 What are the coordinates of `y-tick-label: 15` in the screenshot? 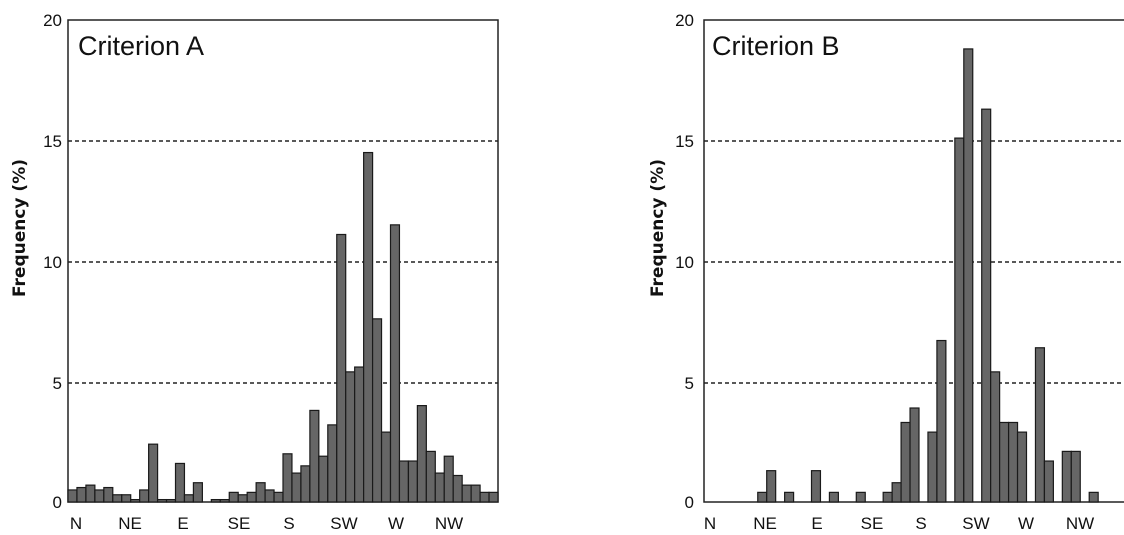 It's located at (684, 141).